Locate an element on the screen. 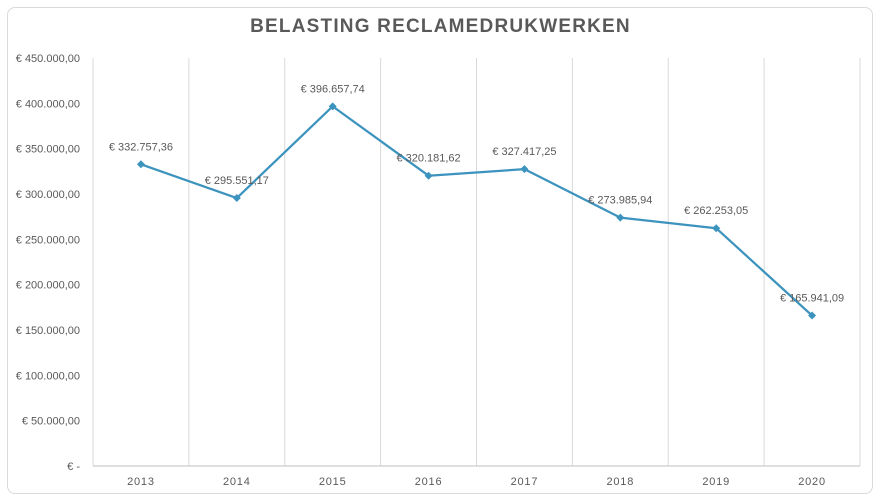 The height and width of the screenshot is (503, 881). data-label: € 262.253,05 is located at coordinates (716, 211).